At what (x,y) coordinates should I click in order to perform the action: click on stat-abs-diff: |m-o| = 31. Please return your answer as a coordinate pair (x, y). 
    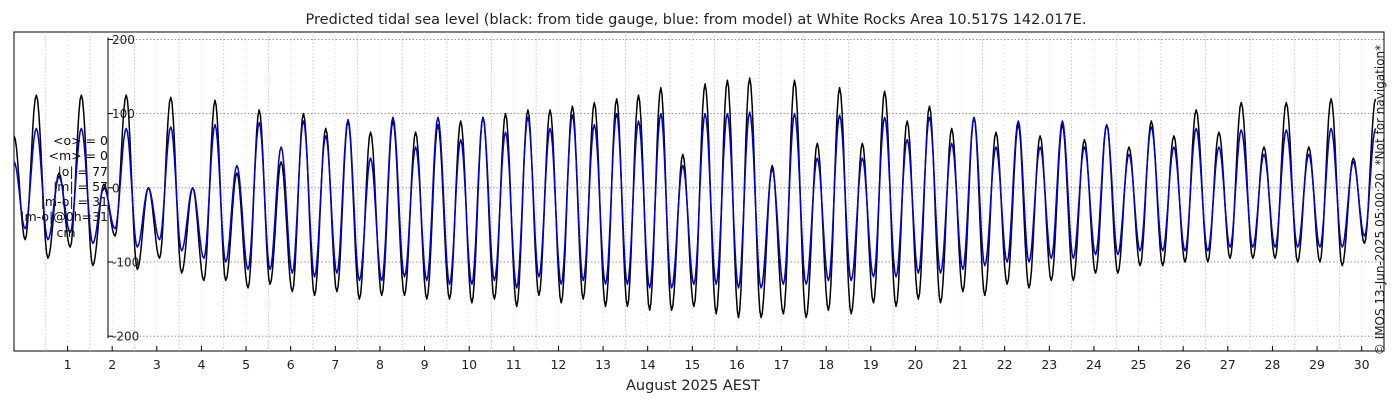
    Looking at the image, I should click on (74, 202).